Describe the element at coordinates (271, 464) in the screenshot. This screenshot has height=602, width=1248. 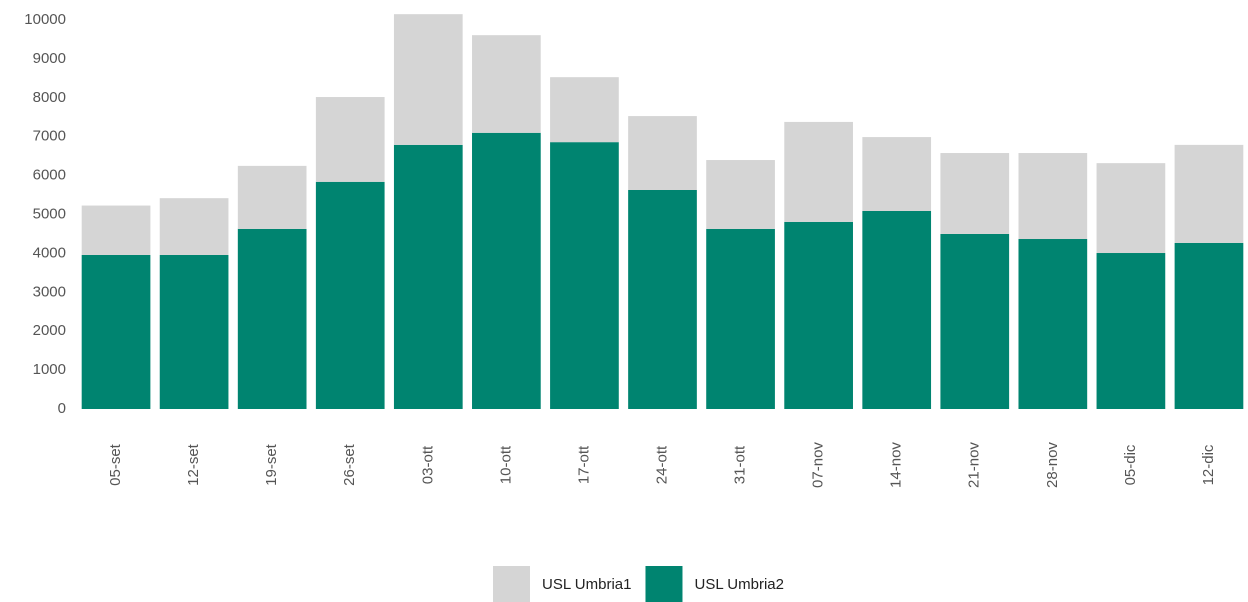
I see `x-tick-label: 19-set` at that location.